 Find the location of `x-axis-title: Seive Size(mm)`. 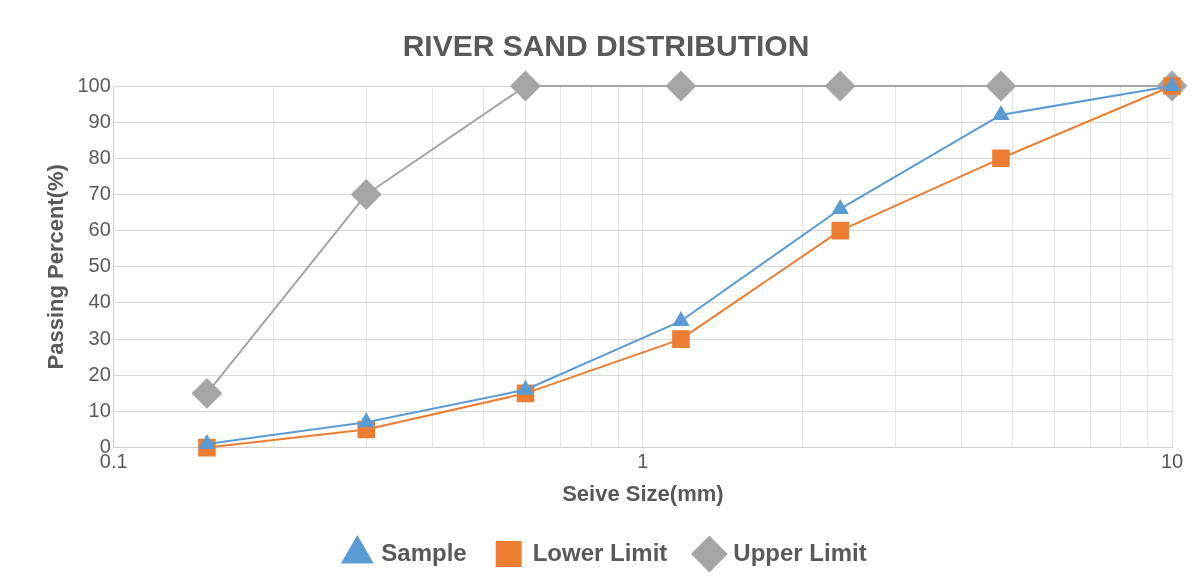

x-axis-title: Seive Size(mm) is located at coordinates (643, 493).